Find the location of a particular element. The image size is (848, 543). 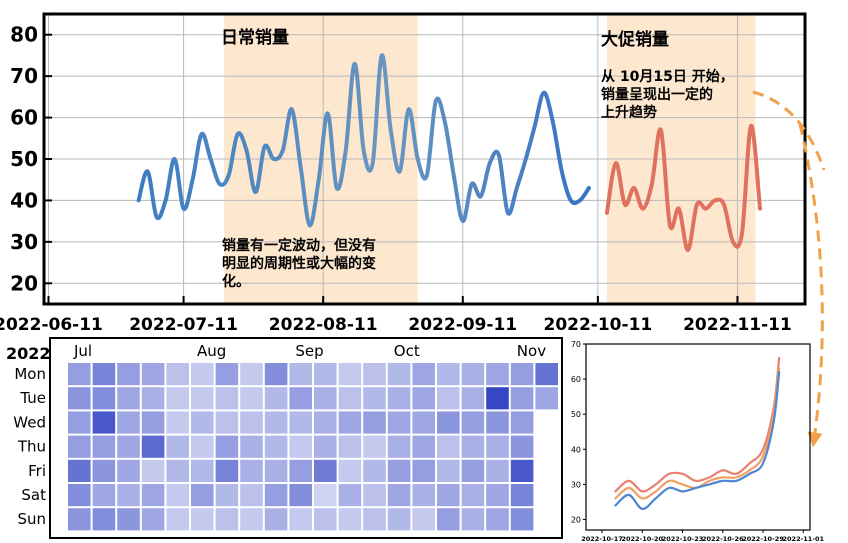

trend-x-tick-label: 2022-10-17 is located at coordinates (602, 539).